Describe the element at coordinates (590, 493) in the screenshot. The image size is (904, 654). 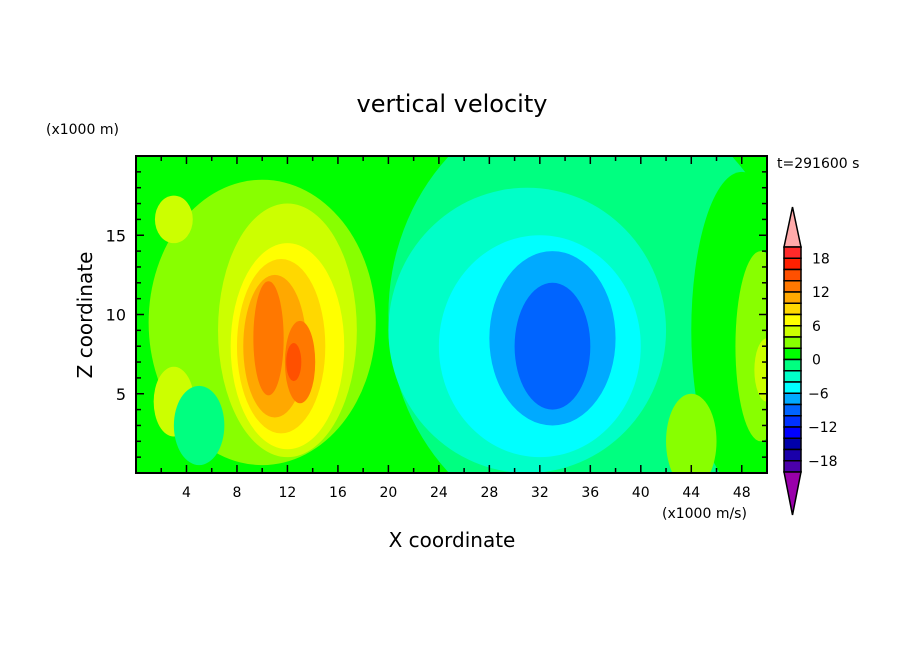
I see `x-tick-label: 36` at that location.